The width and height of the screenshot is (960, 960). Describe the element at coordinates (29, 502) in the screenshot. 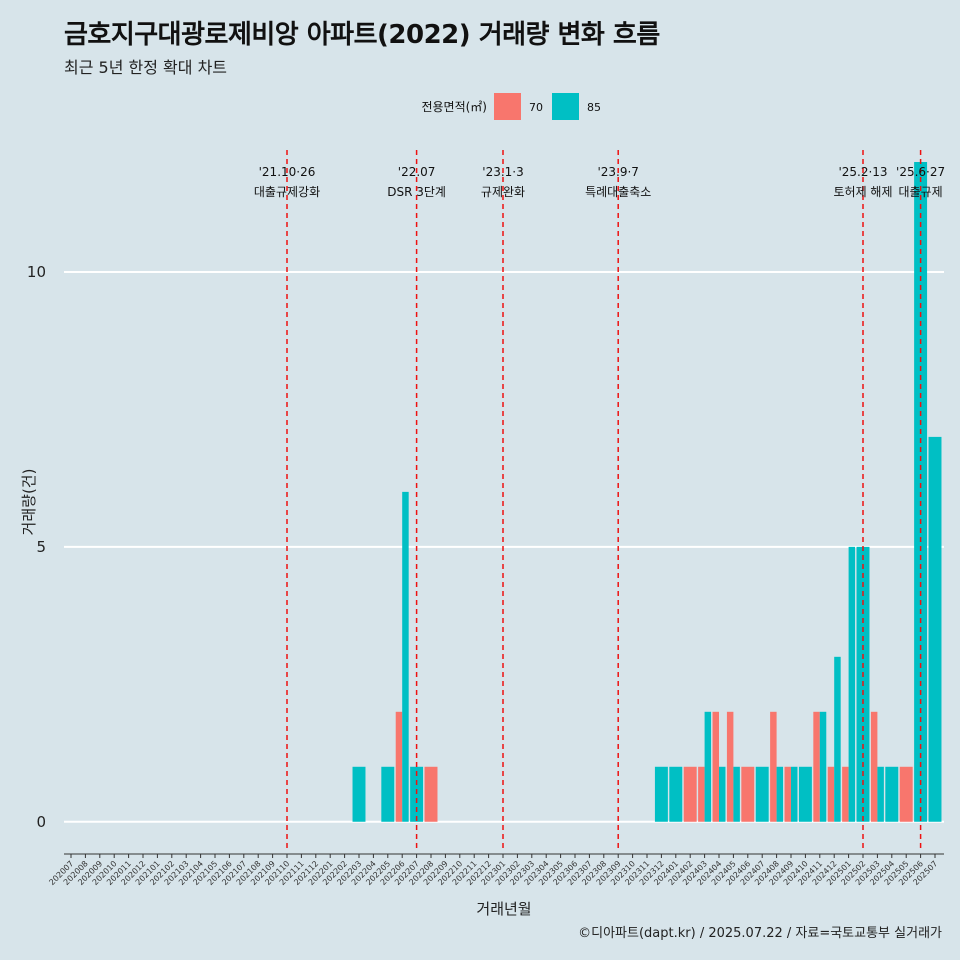

I see `y-axis-title: 거래량(건)` at that location.